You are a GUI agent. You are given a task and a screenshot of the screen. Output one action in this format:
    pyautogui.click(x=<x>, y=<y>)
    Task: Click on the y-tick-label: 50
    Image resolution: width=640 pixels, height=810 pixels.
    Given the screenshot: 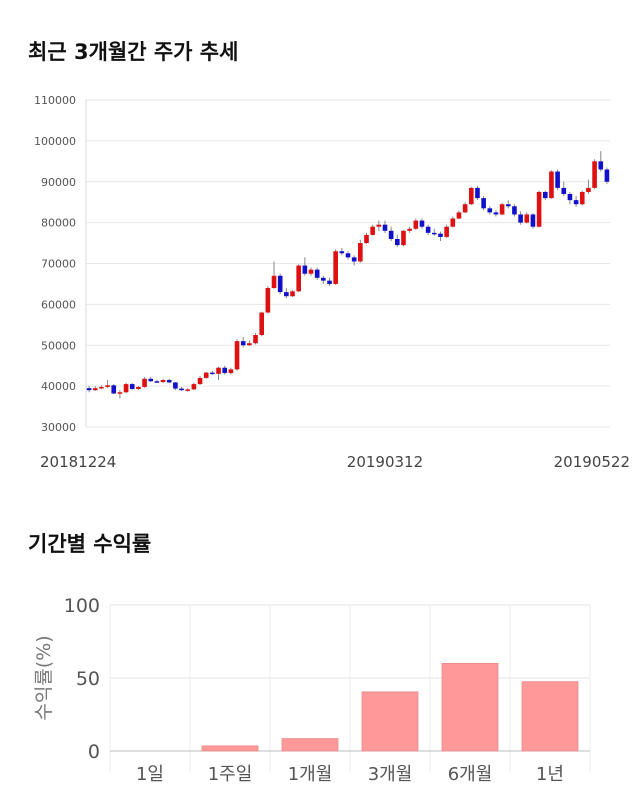 What is the action you would take?
    pyautogui.click(x=88, y=679)
    